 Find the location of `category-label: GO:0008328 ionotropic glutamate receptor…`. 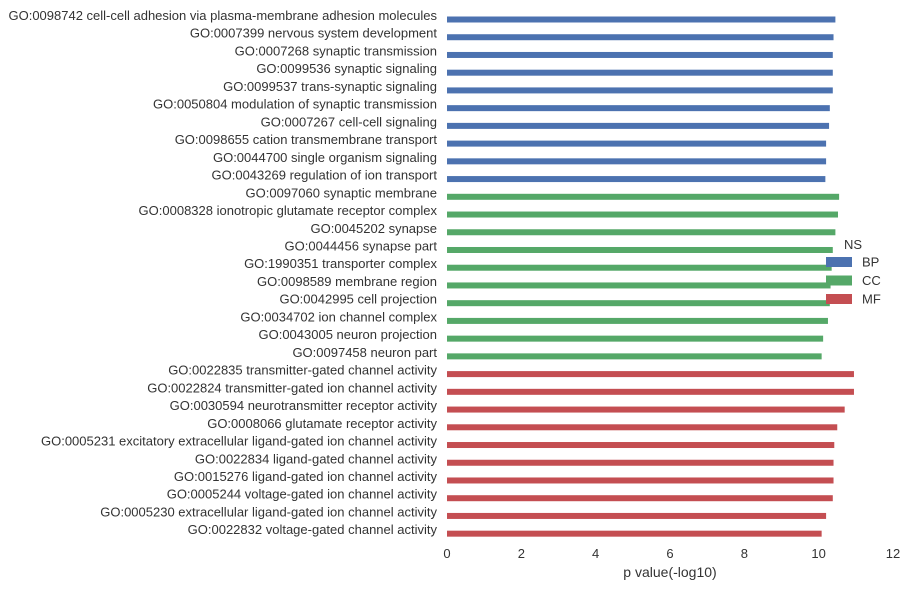

category-label: GO:0008328 ionotropic glutamate receptor… is located at coordinates (288, 210).